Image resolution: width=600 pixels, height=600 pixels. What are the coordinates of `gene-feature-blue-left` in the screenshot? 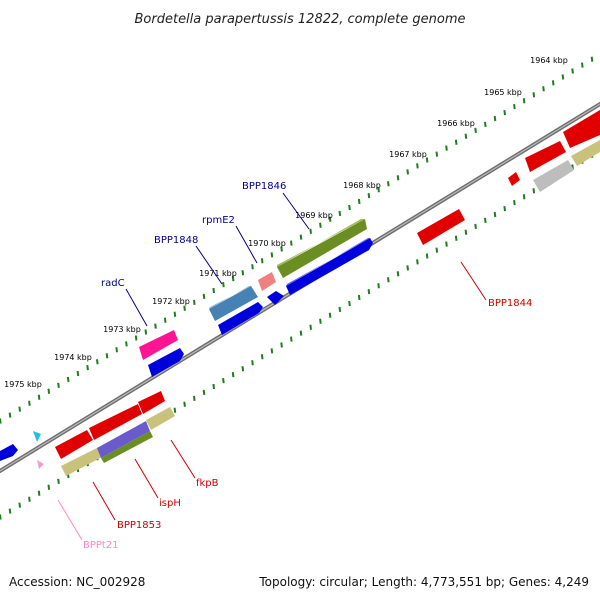 It's located at (9, 452).